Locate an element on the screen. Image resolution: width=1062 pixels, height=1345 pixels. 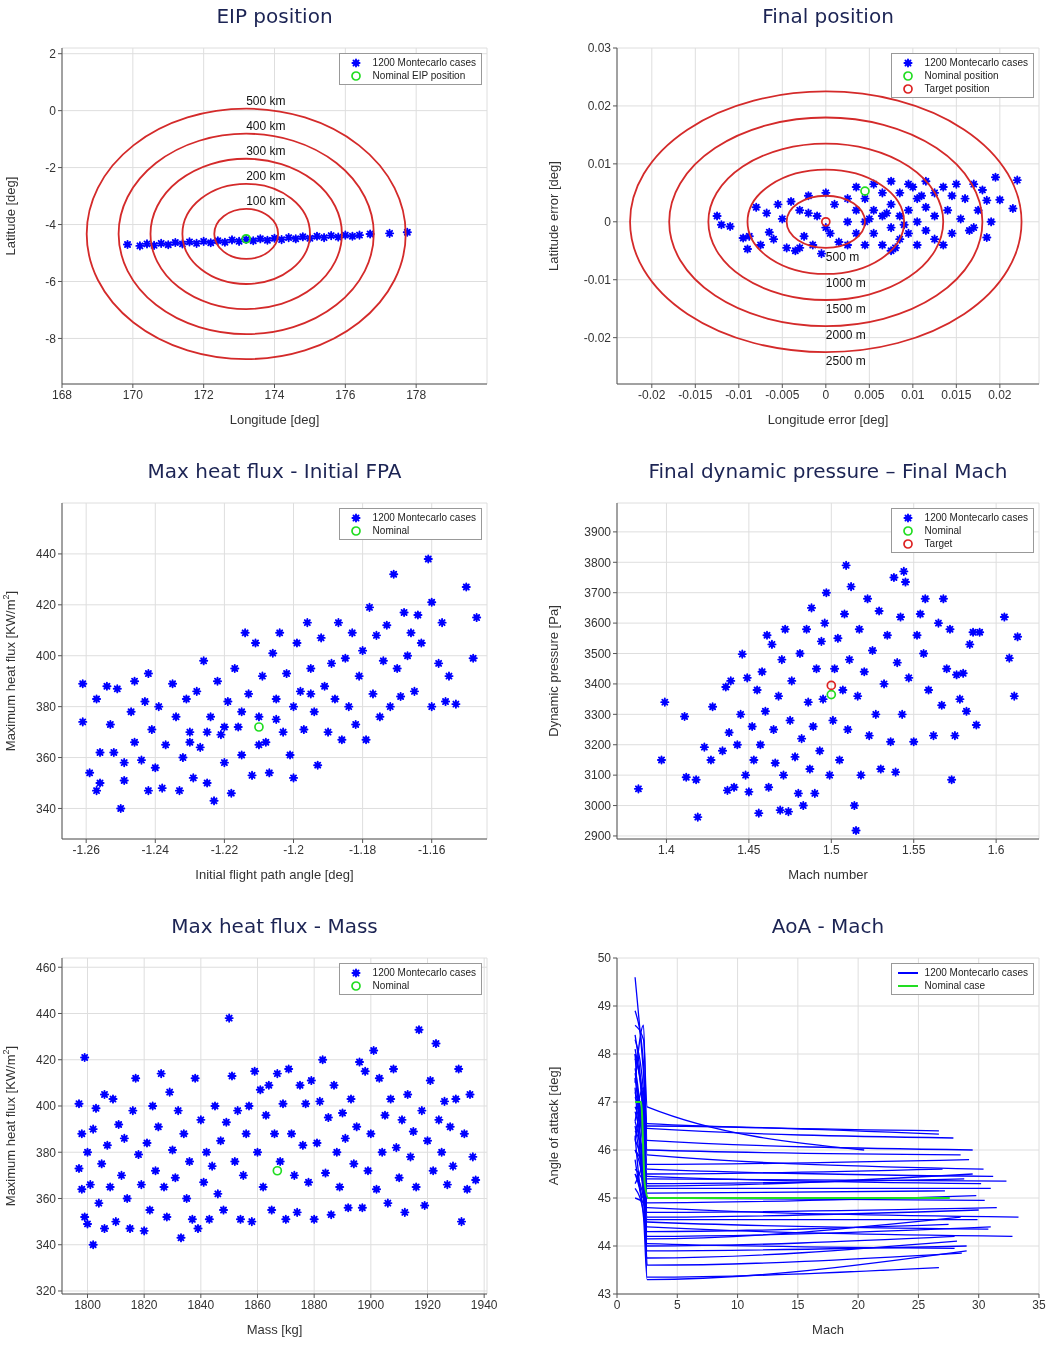
x-tick-label: 174 is located at coordinates (274, 394).